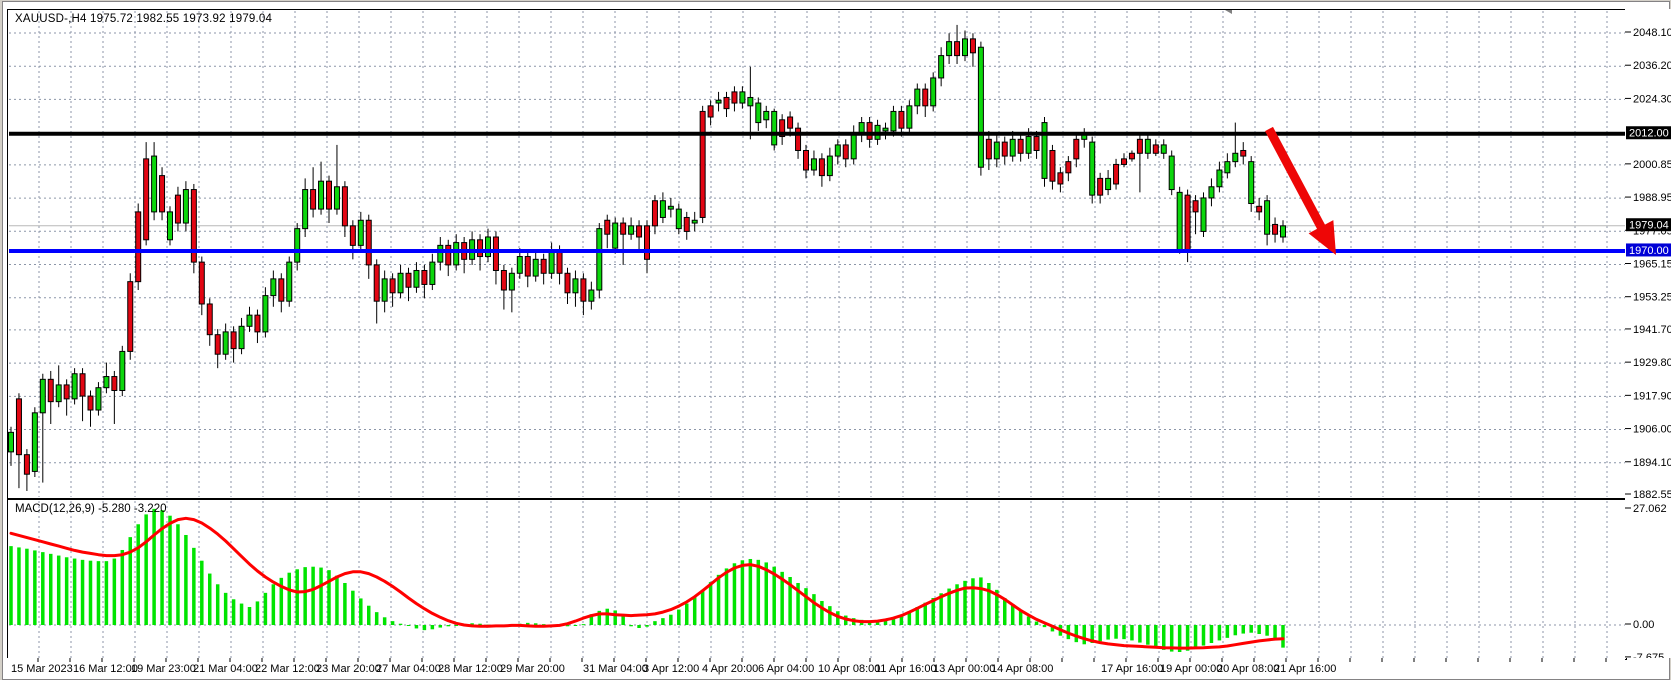 The image size is (1671, 680). I want to click on chart-shift-marker, so click(1225, 12).